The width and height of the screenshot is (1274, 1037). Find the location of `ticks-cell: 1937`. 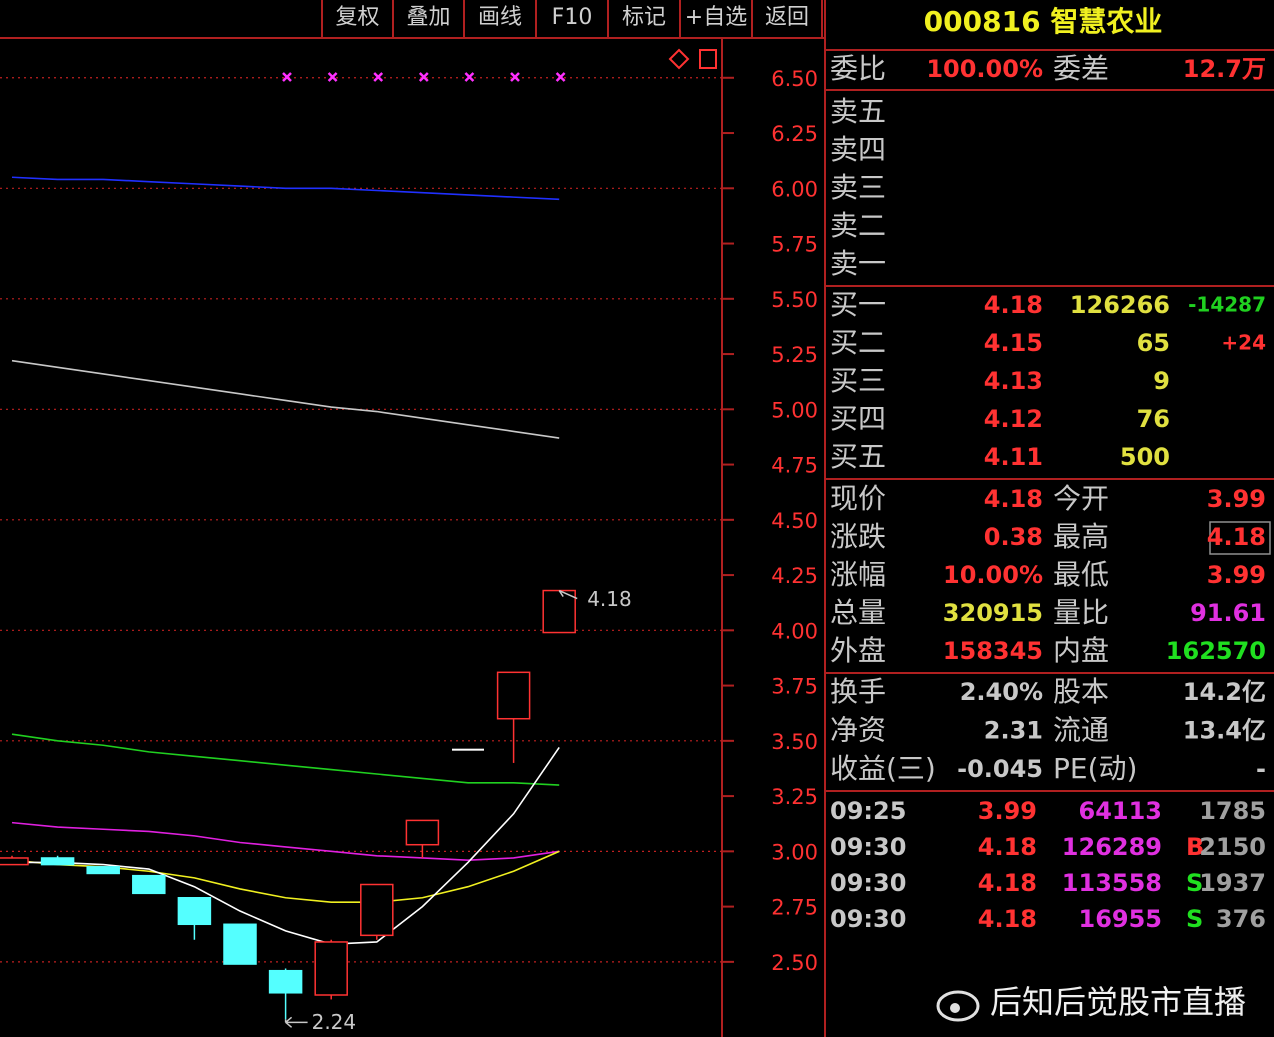

ticks-cell: 1937 is located at coordinates (1232, 883).